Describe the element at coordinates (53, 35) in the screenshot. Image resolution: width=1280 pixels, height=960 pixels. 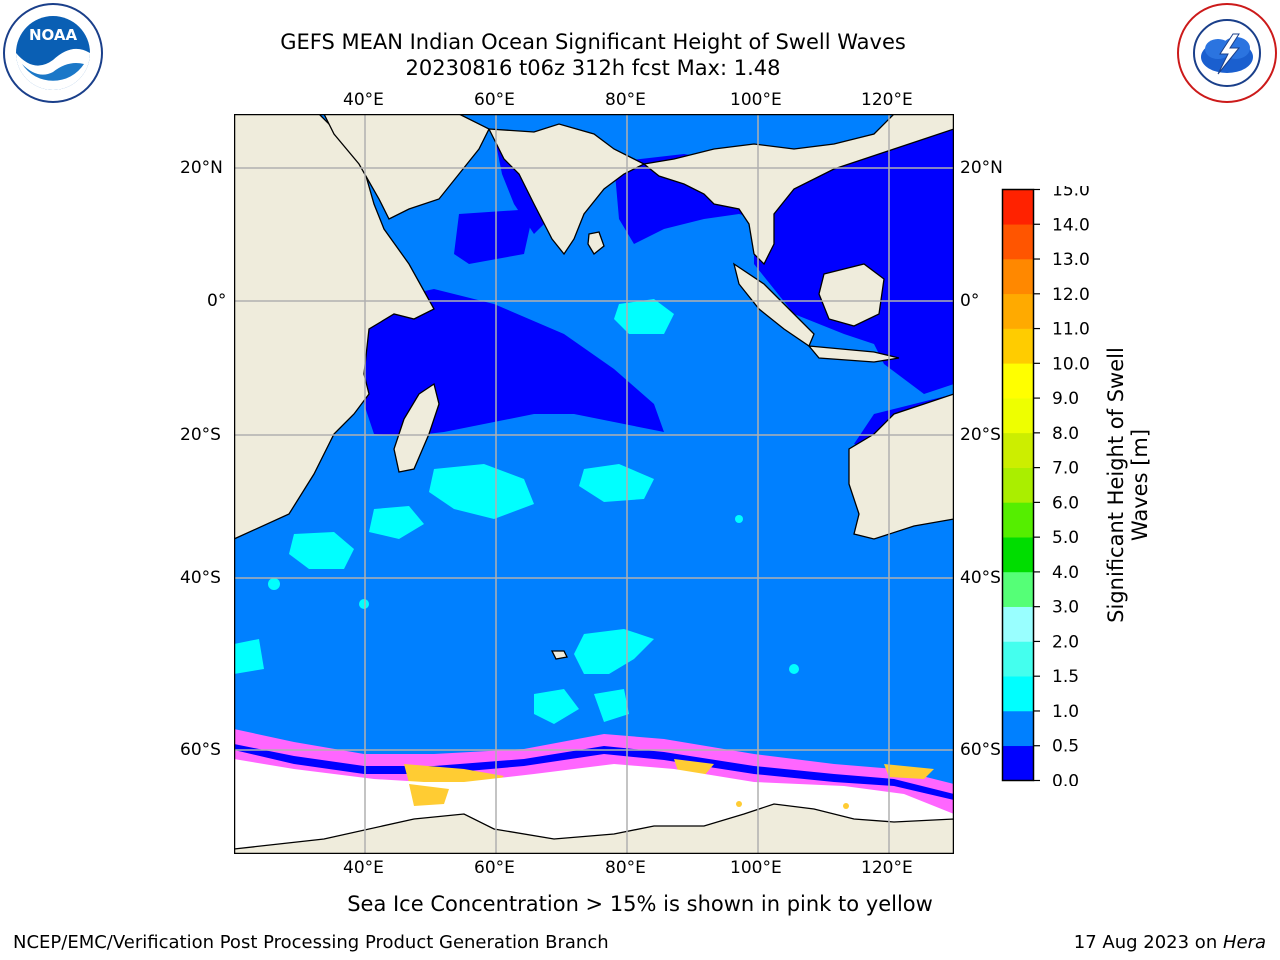
I see `noaa-logo-text: NOAA` at that location.